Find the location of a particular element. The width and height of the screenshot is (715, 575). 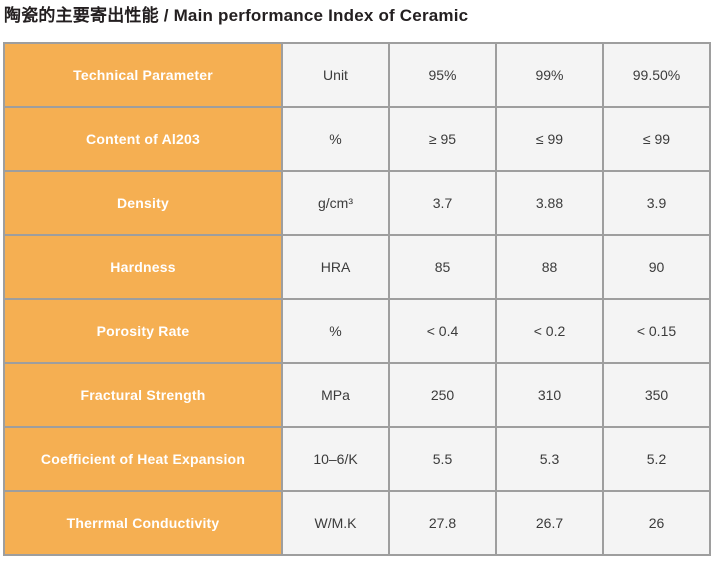

value-cell: 99% is located at coordinates (549, 75).